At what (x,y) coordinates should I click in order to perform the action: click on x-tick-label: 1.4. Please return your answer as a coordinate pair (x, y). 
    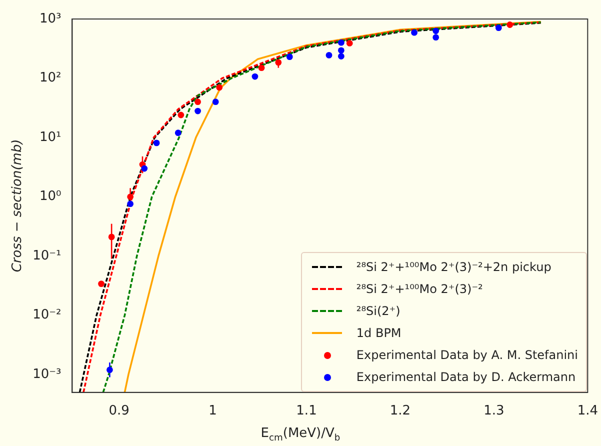
    Looking at the image, I should click on (587, 411).